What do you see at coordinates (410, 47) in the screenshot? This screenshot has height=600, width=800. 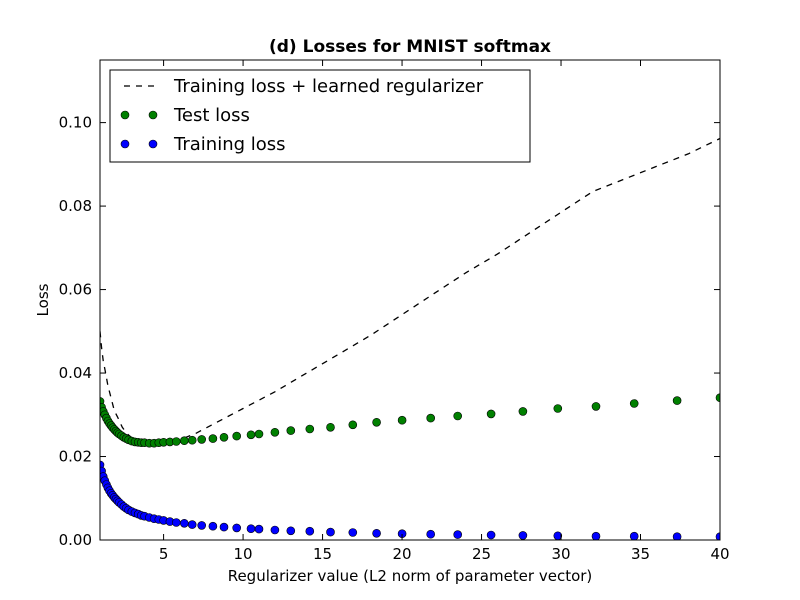 I see `chart-title: (d) Losses for MNIST softmax` at bounding box center [410, 47].